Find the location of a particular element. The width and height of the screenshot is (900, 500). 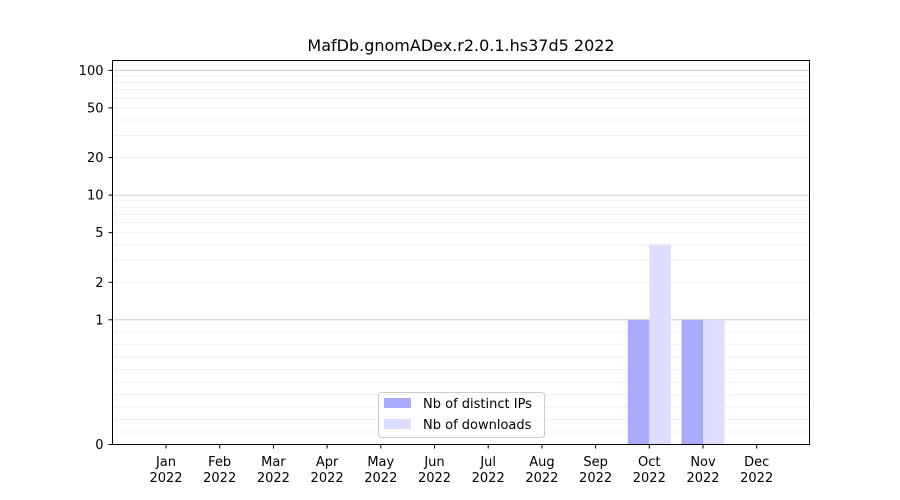

y-tick-label: 0 is located at coordinates (99, 445).